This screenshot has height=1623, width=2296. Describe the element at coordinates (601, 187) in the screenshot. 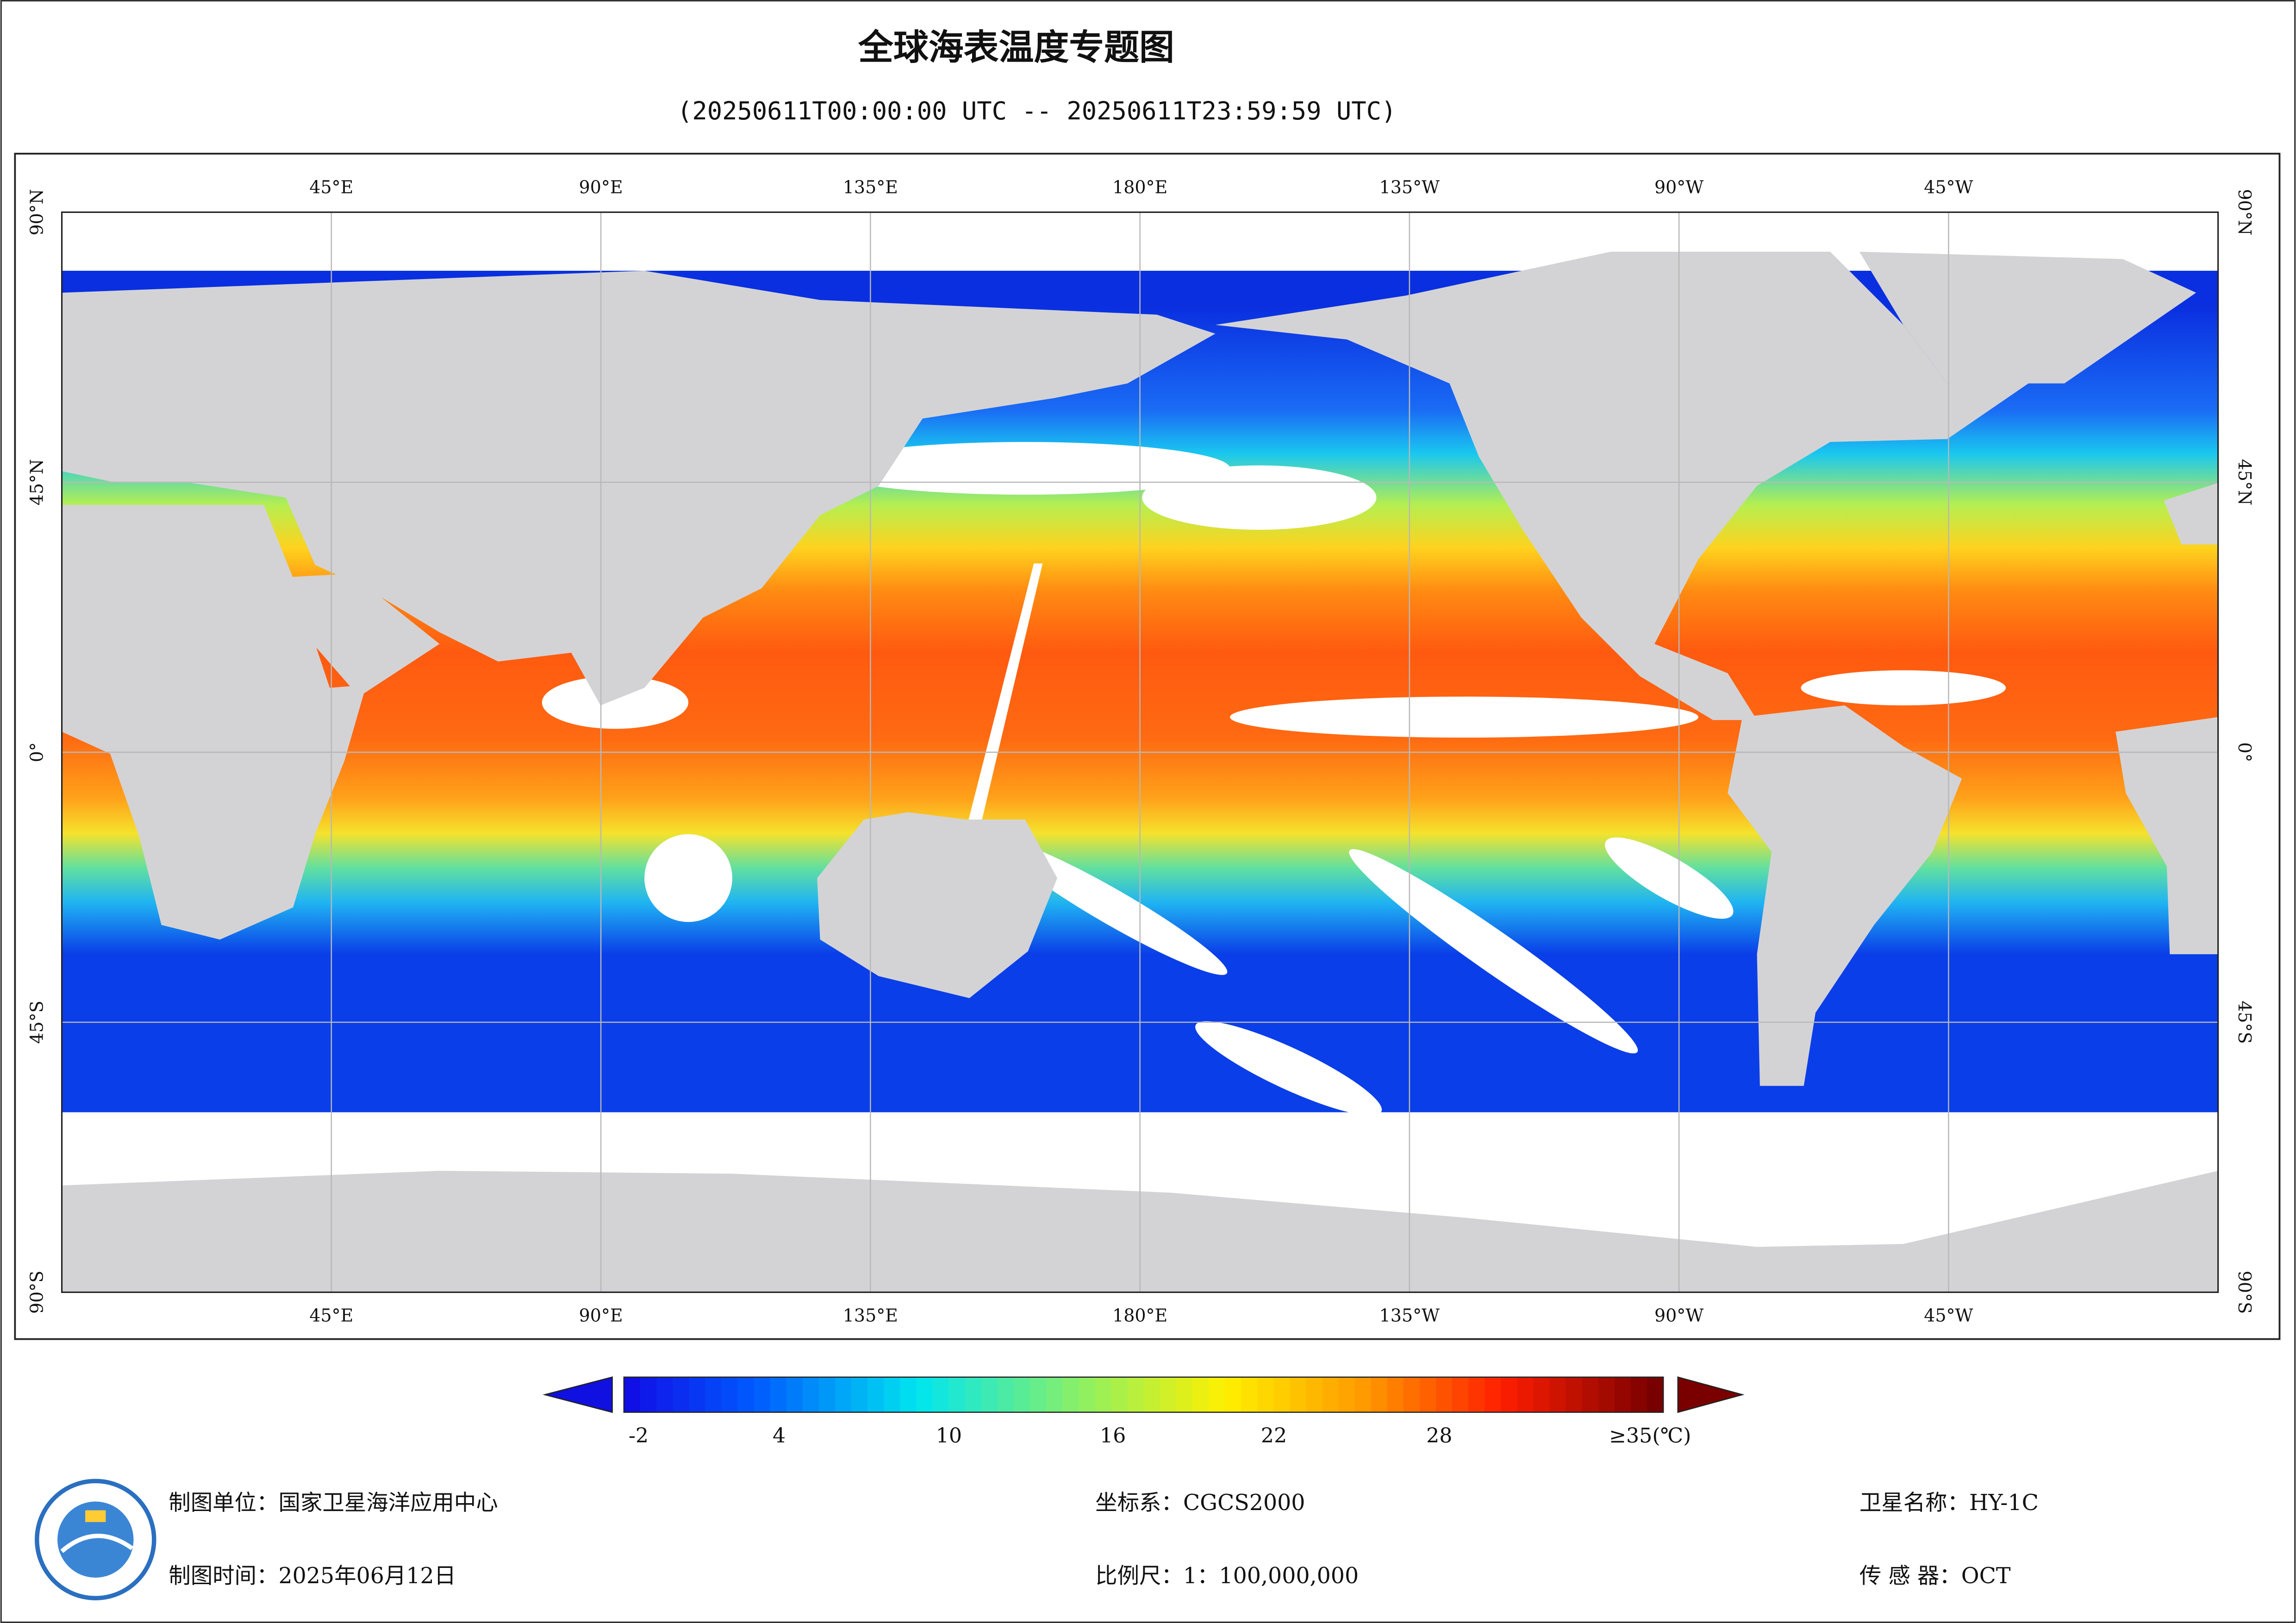

I see `lon-label-top: 90°E` at that location.